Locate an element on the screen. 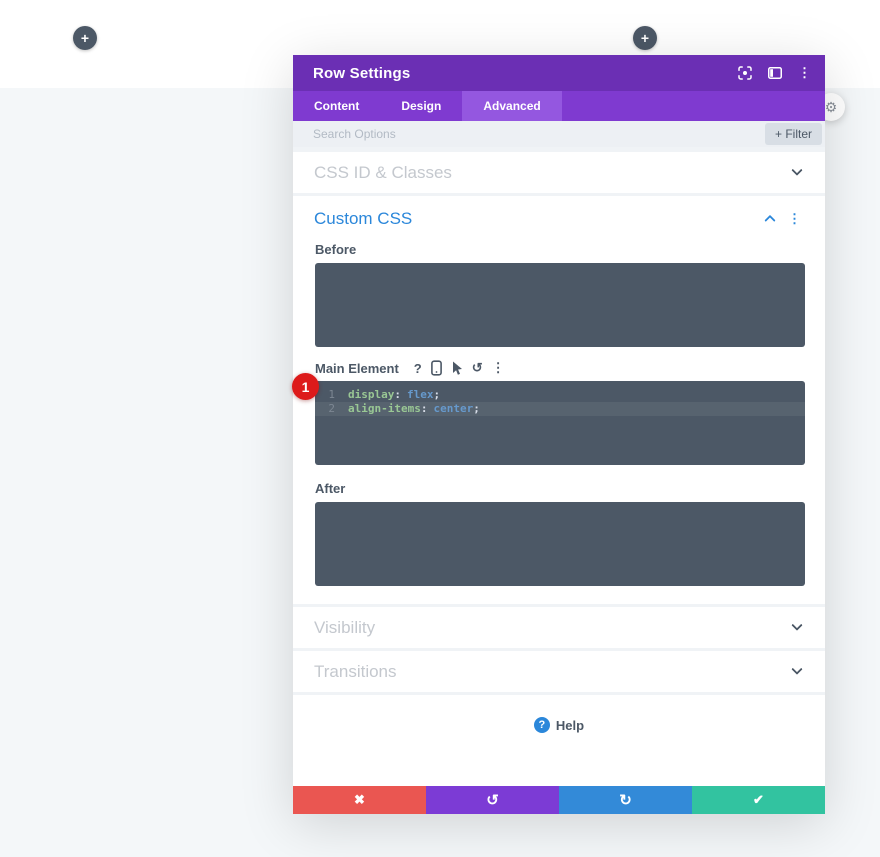 Image resolution: width=880 pixels, height=857 pixels. help-question-icon: ? is located at coordinates (541, 725).